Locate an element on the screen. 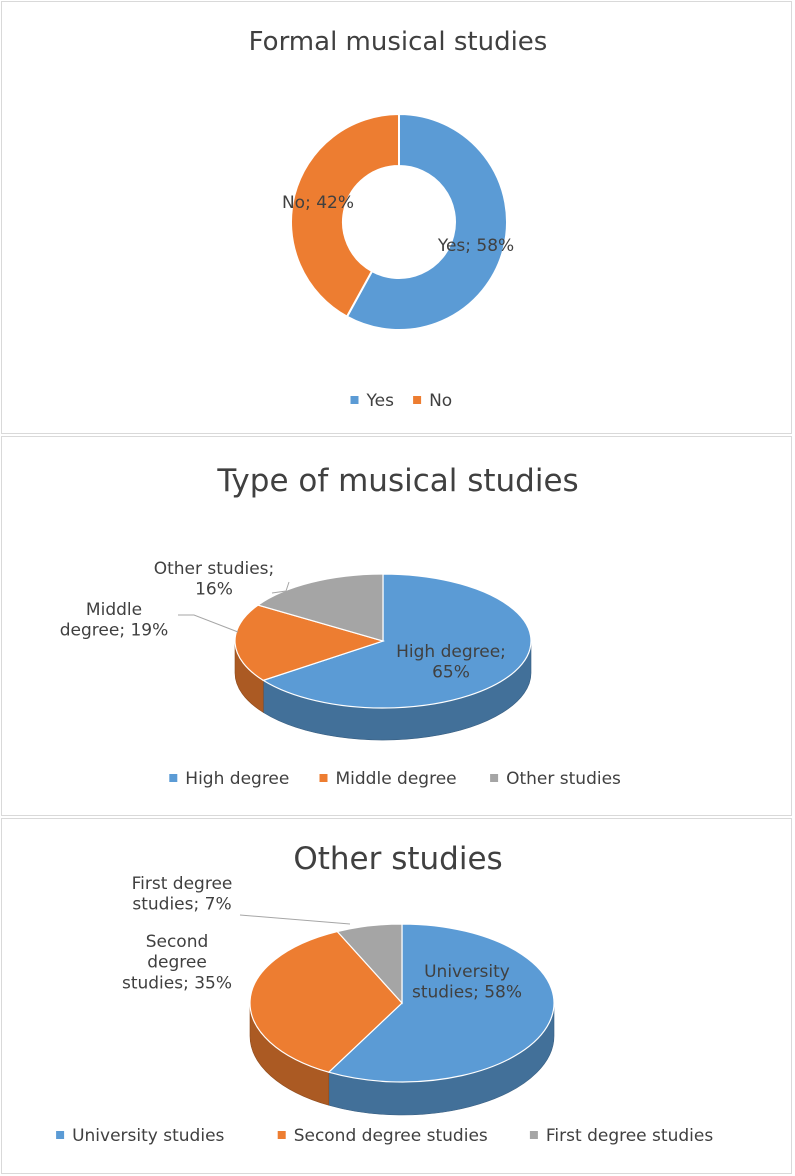  legend-item: Second degree studies is located at coordinates (382, 1136).